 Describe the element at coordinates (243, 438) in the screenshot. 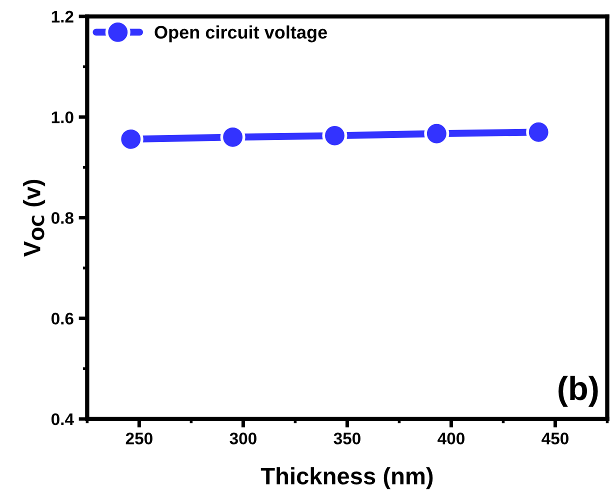

I see `x-tick-label: 300` at that location.